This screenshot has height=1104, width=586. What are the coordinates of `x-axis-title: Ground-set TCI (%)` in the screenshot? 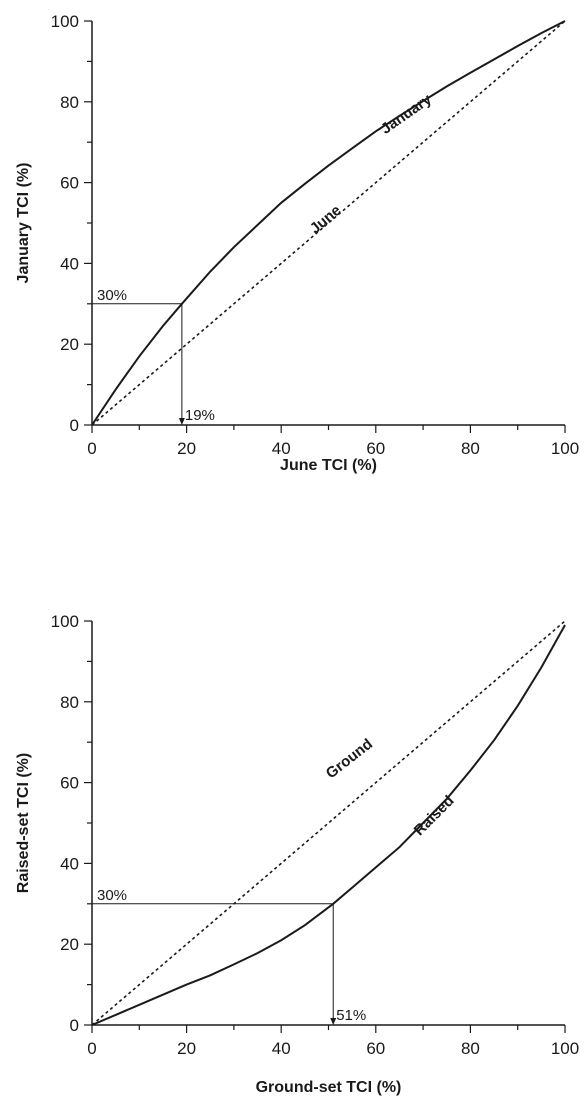 It's located at (329, 1087).